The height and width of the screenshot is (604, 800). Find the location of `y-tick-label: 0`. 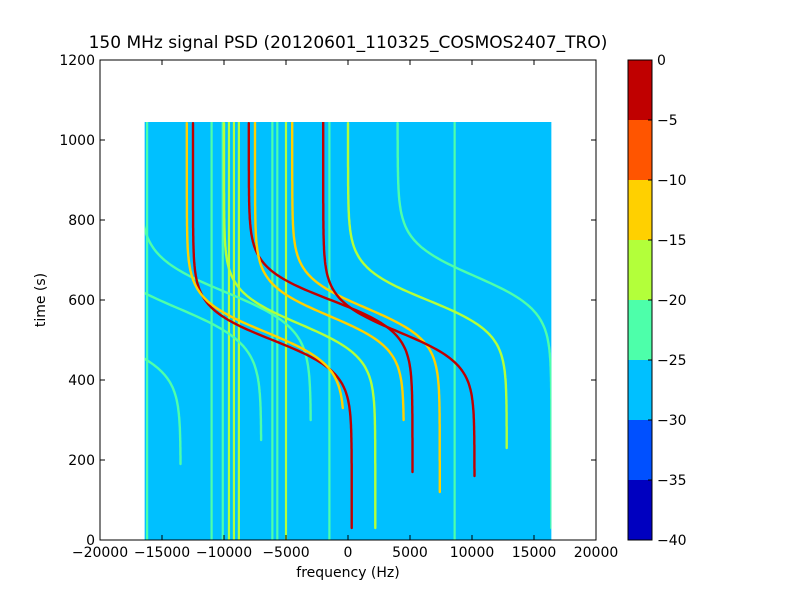

y-tick-label: 0 is located at coordinates (90, 541).